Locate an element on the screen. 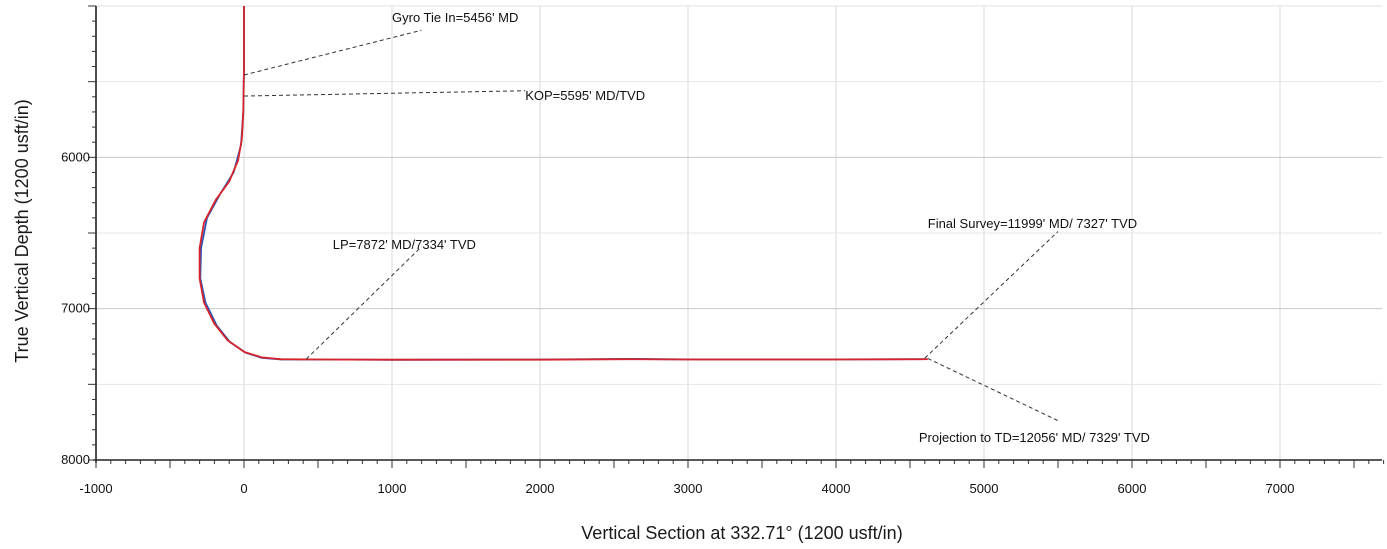  y-axis-label: True Vertical Depth (1200 usft/in) is located at coordinates (22, 230).